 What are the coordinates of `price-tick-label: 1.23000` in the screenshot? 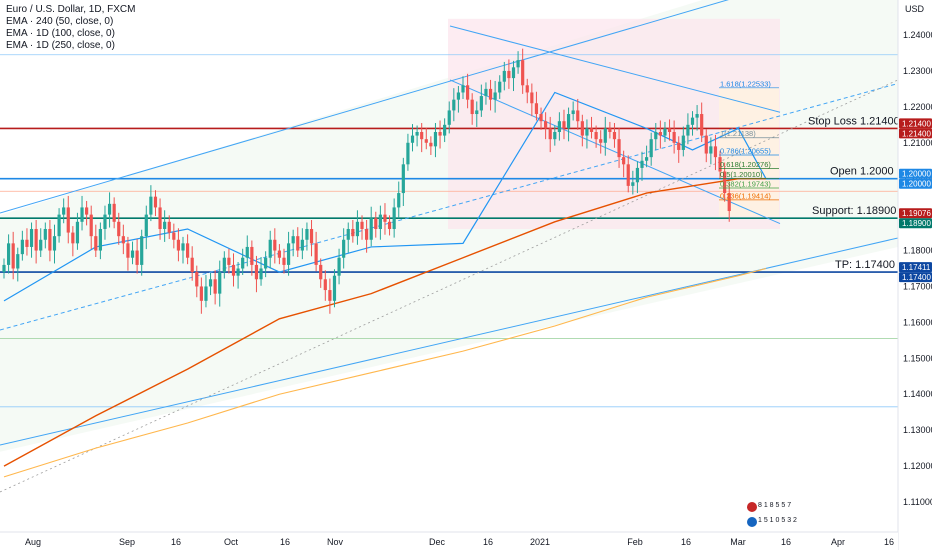 It's located at (917, 71).